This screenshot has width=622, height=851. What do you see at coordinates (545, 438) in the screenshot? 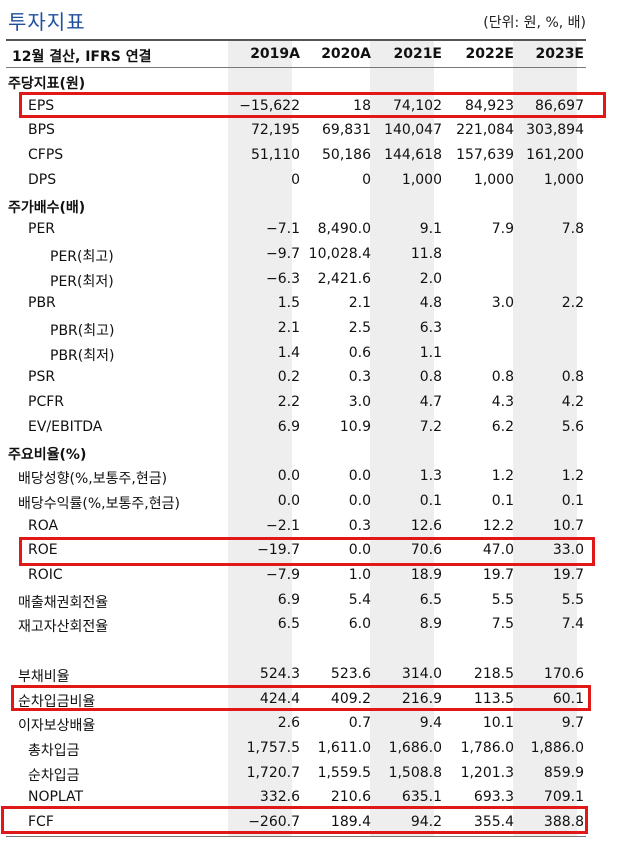
I see `column-shade-2023E` at bounding box center [545, 438].